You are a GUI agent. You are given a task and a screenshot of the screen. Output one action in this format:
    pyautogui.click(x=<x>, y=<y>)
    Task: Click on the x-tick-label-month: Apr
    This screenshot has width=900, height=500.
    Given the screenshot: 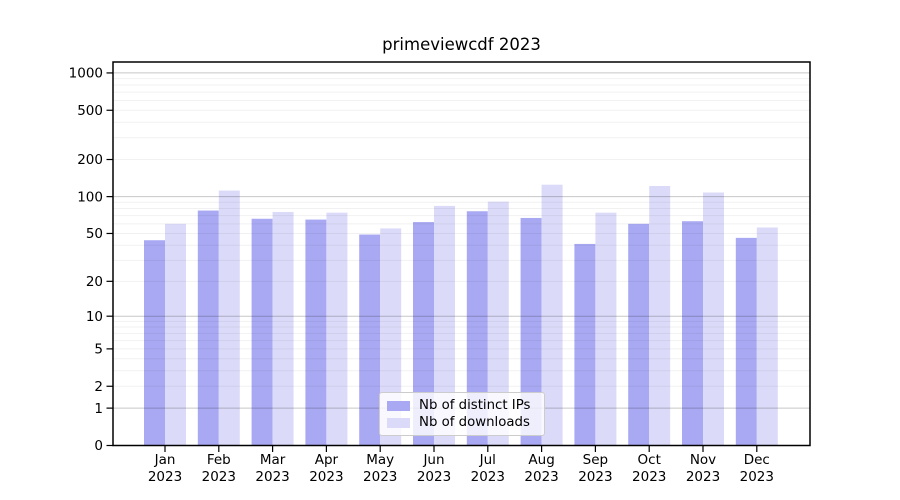 What is the action you would take?
    pyautogui.click(x=327, y=460)
    